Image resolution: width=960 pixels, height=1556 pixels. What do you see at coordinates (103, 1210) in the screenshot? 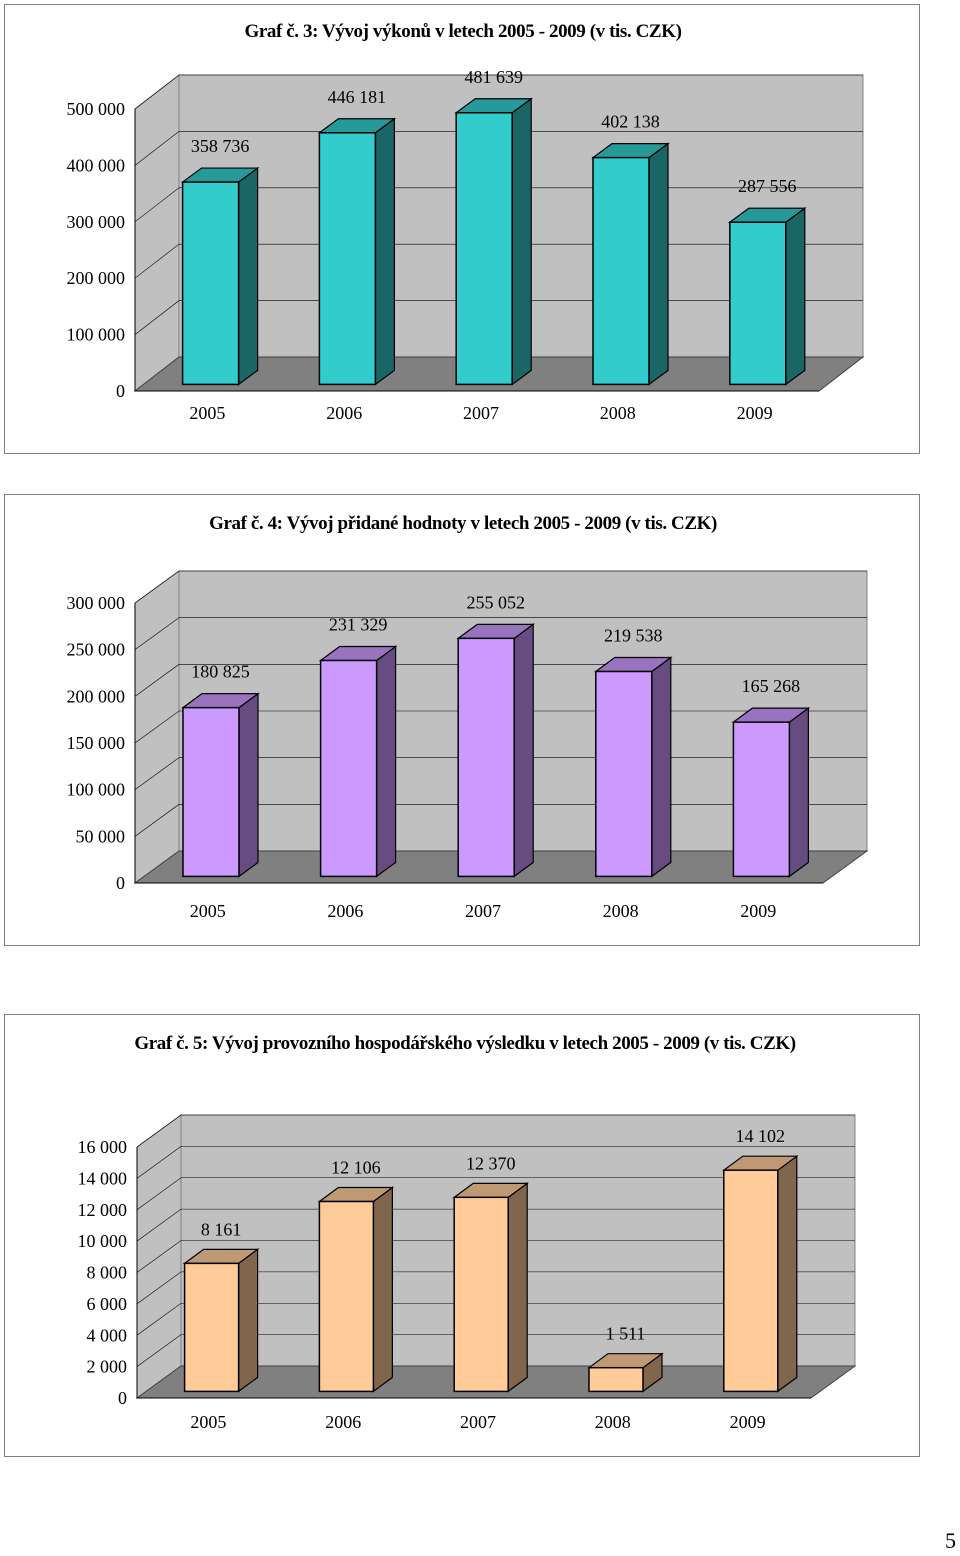
I see `y-tick-label: 12 000` at bounding box center [103, 1210].